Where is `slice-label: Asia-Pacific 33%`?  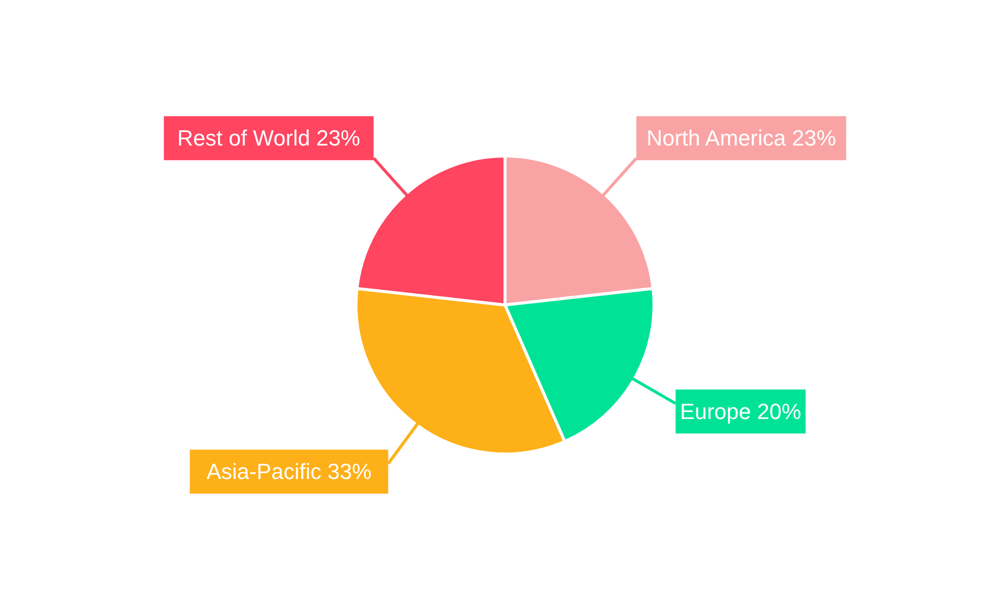
slice-label: Asia-Pacific 33% is located at coordinates (289, 471).